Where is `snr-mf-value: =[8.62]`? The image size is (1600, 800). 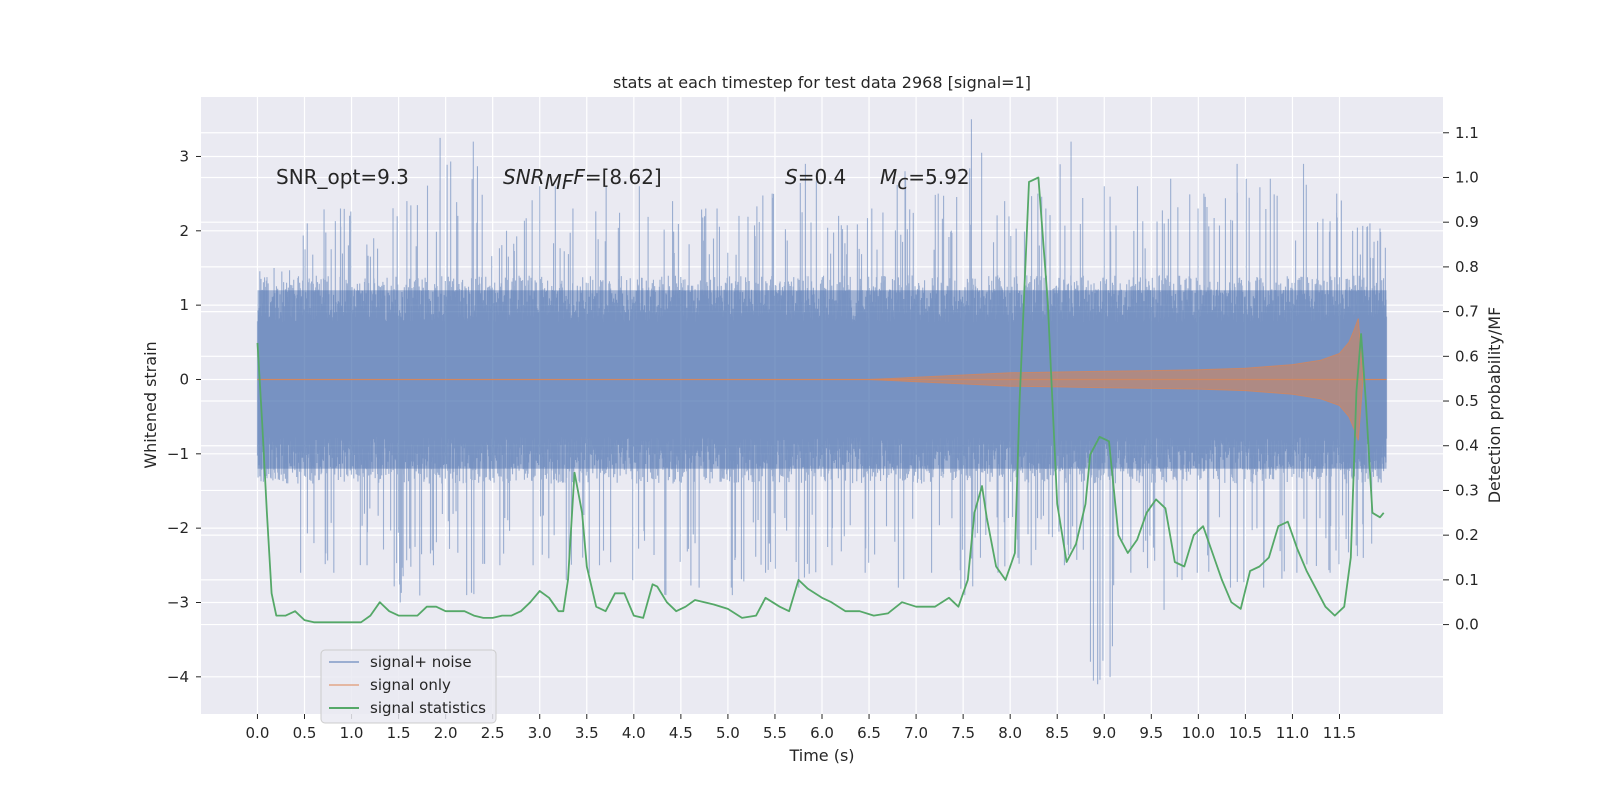 snr-mf-value: =[8.62] is located at coordinates (623, 177).